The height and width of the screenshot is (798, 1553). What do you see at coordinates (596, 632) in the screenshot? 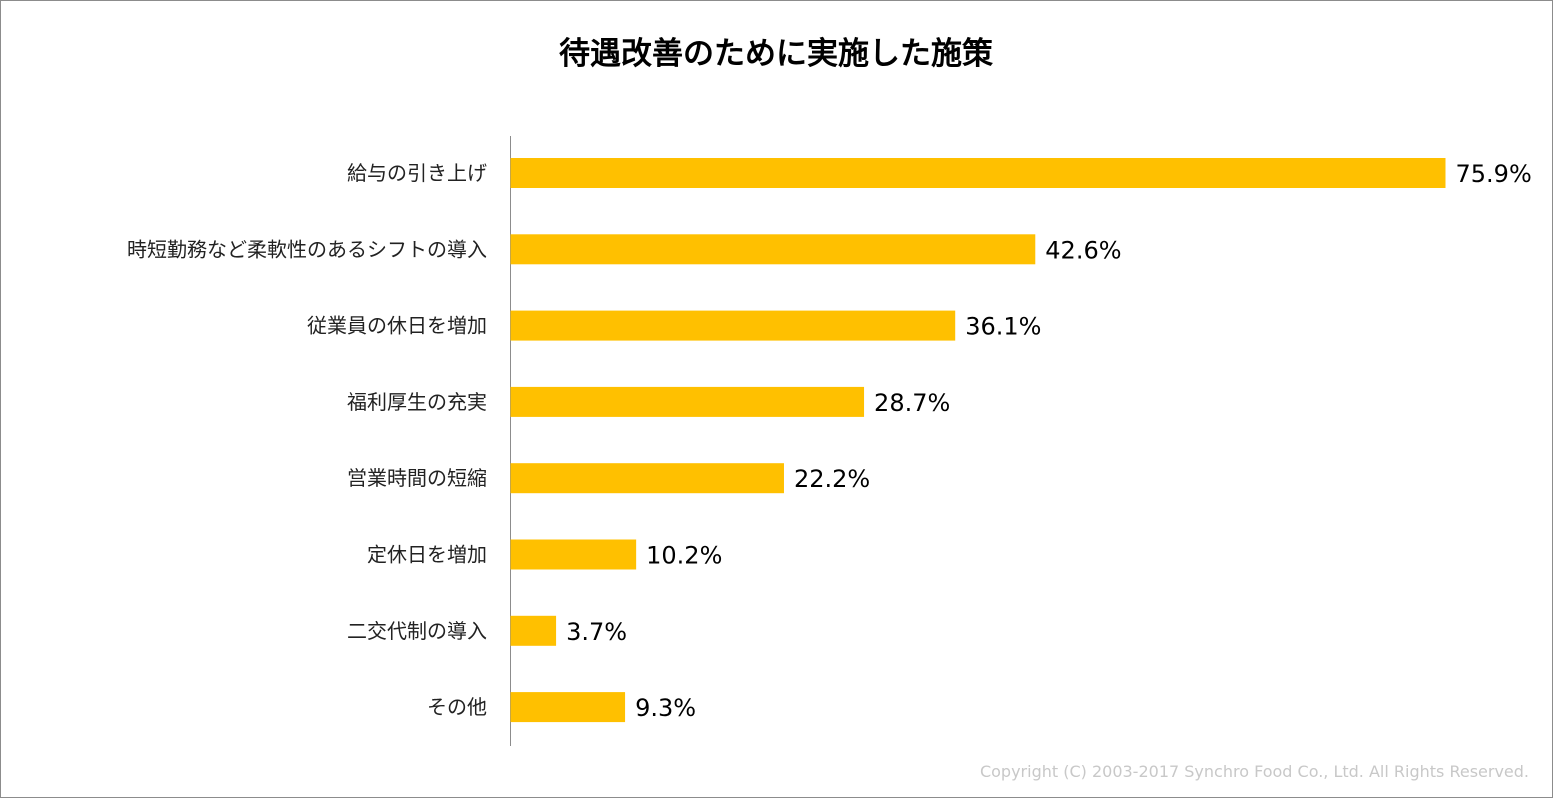
I see `value-label: 3.7%` at bounding box center [596, 632].